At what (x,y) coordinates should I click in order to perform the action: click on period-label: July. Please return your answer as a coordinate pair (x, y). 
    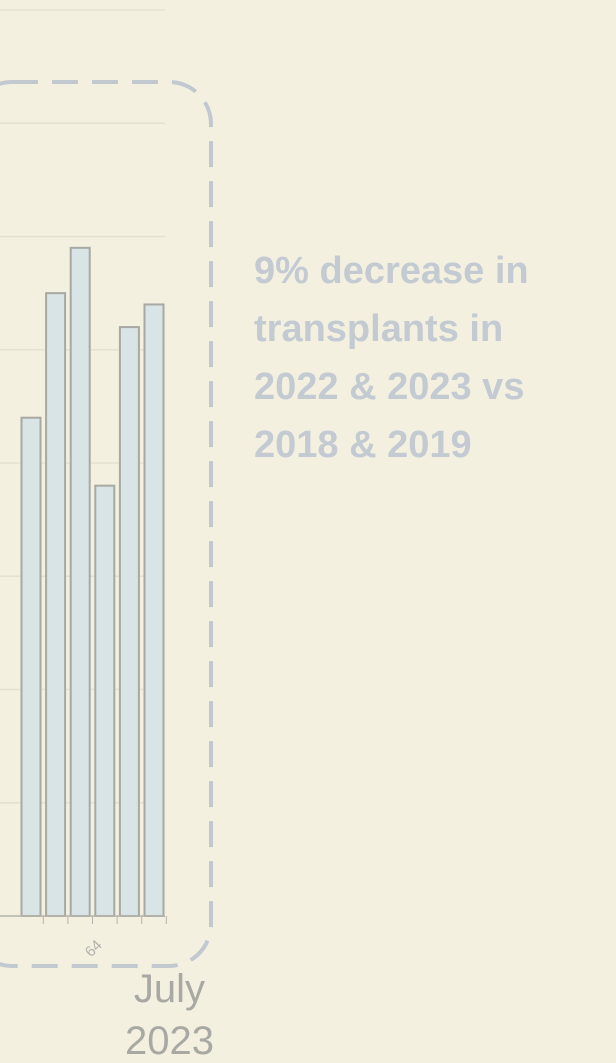
    Looking at the image, I should click on (169, 989).